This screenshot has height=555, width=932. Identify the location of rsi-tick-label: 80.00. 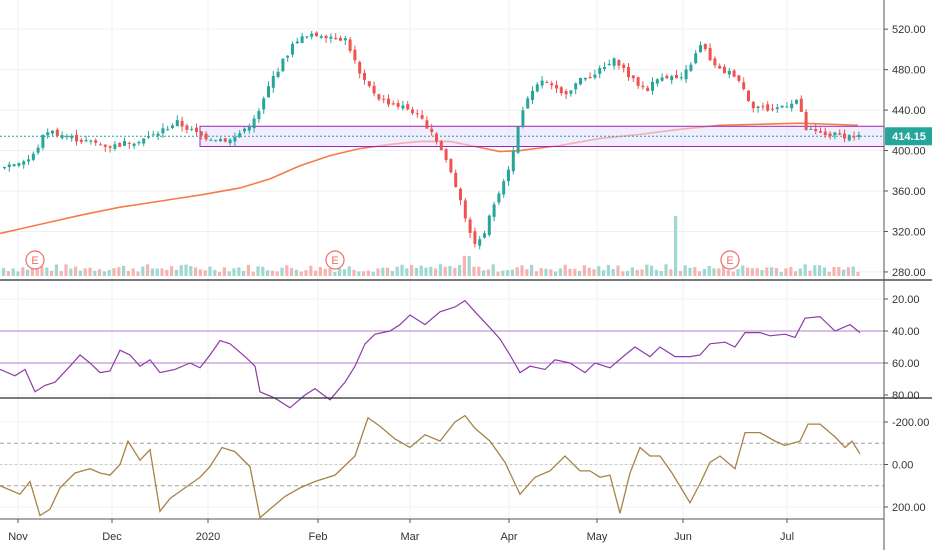
(906, 396).